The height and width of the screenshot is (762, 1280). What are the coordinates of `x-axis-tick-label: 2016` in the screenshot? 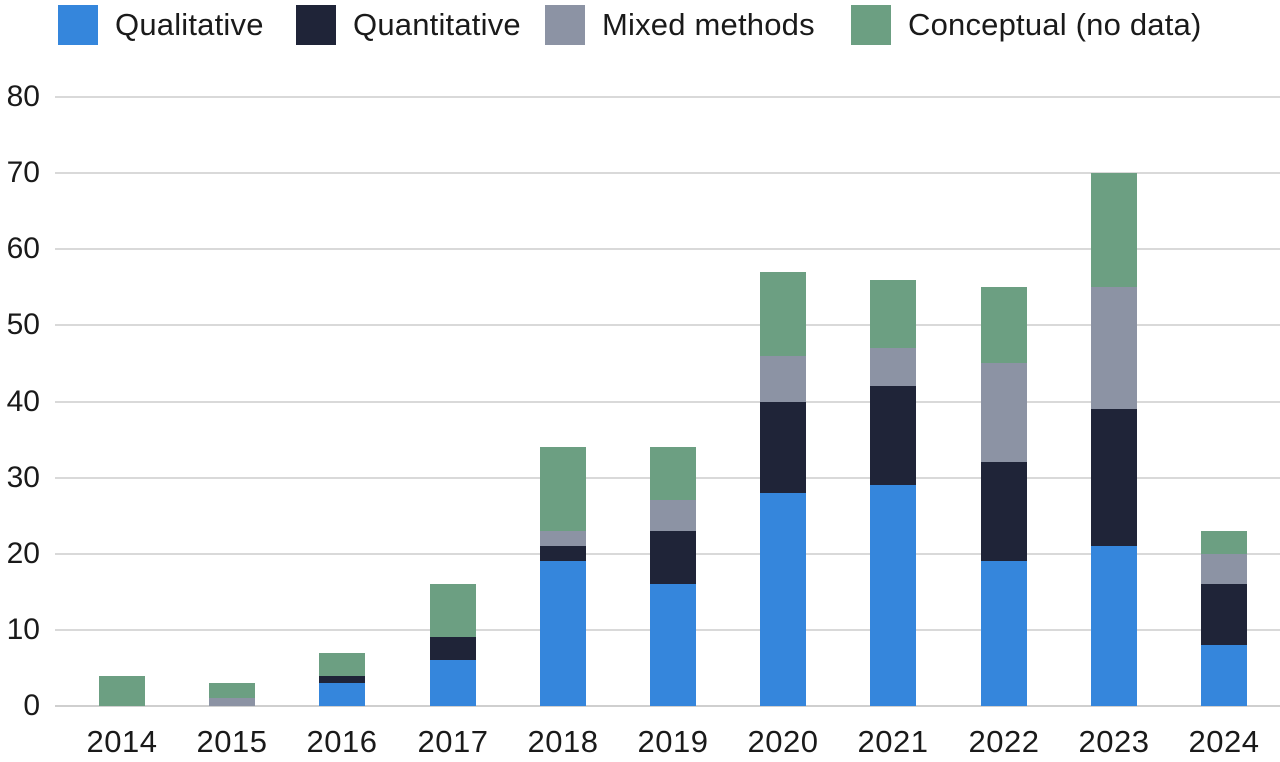 It's located at (342, 741).